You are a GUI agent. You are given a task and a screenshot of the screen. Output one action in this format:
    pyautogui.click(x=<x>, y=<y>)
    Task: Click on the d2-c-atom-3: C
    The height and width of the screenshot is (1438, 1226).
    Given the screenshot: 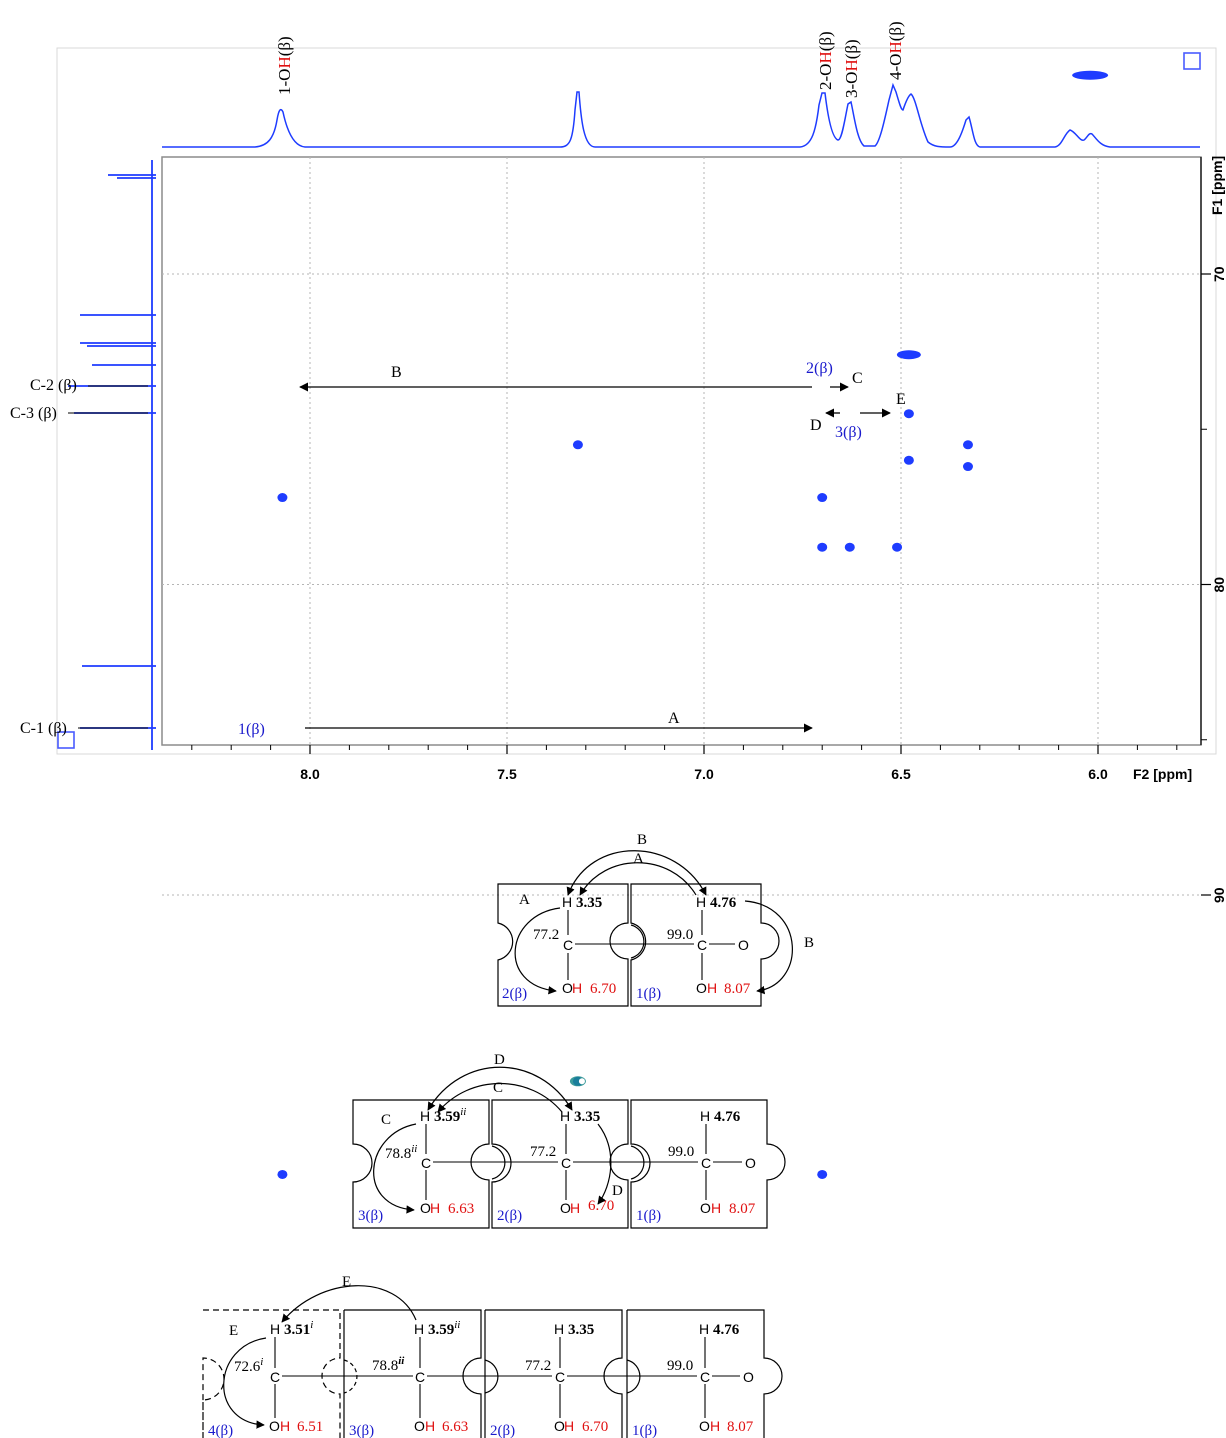 What is the action you would take?
    pyautogui.click(x=426, y=1163)
    